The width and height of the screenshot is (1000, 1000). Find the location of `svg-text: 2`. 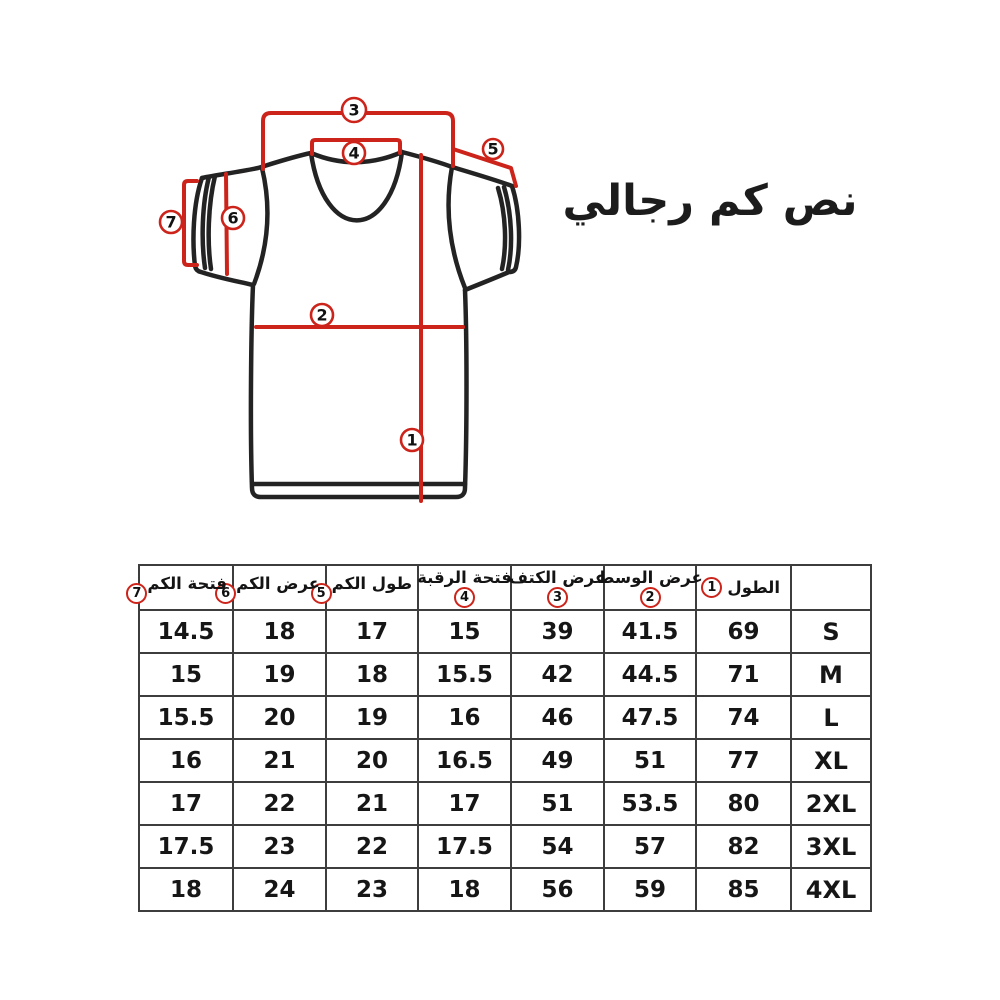

svg-text: 2 is located at coordinates (321, 315).